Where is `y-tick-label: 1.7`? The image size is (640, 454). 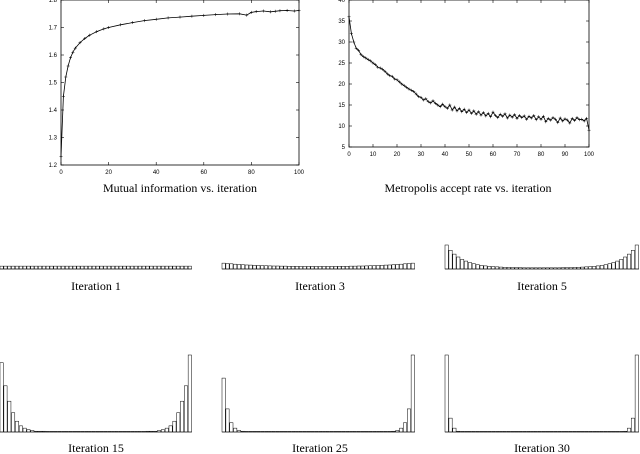 y-tick-label: 1.7 is located at coordinates (53, 29).